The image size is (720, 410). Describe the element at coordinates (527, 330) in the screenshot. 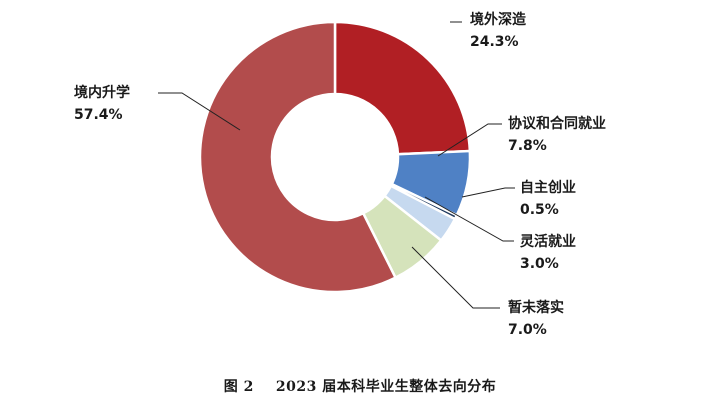

I see `slice-value-5: 7.0%` at that location.